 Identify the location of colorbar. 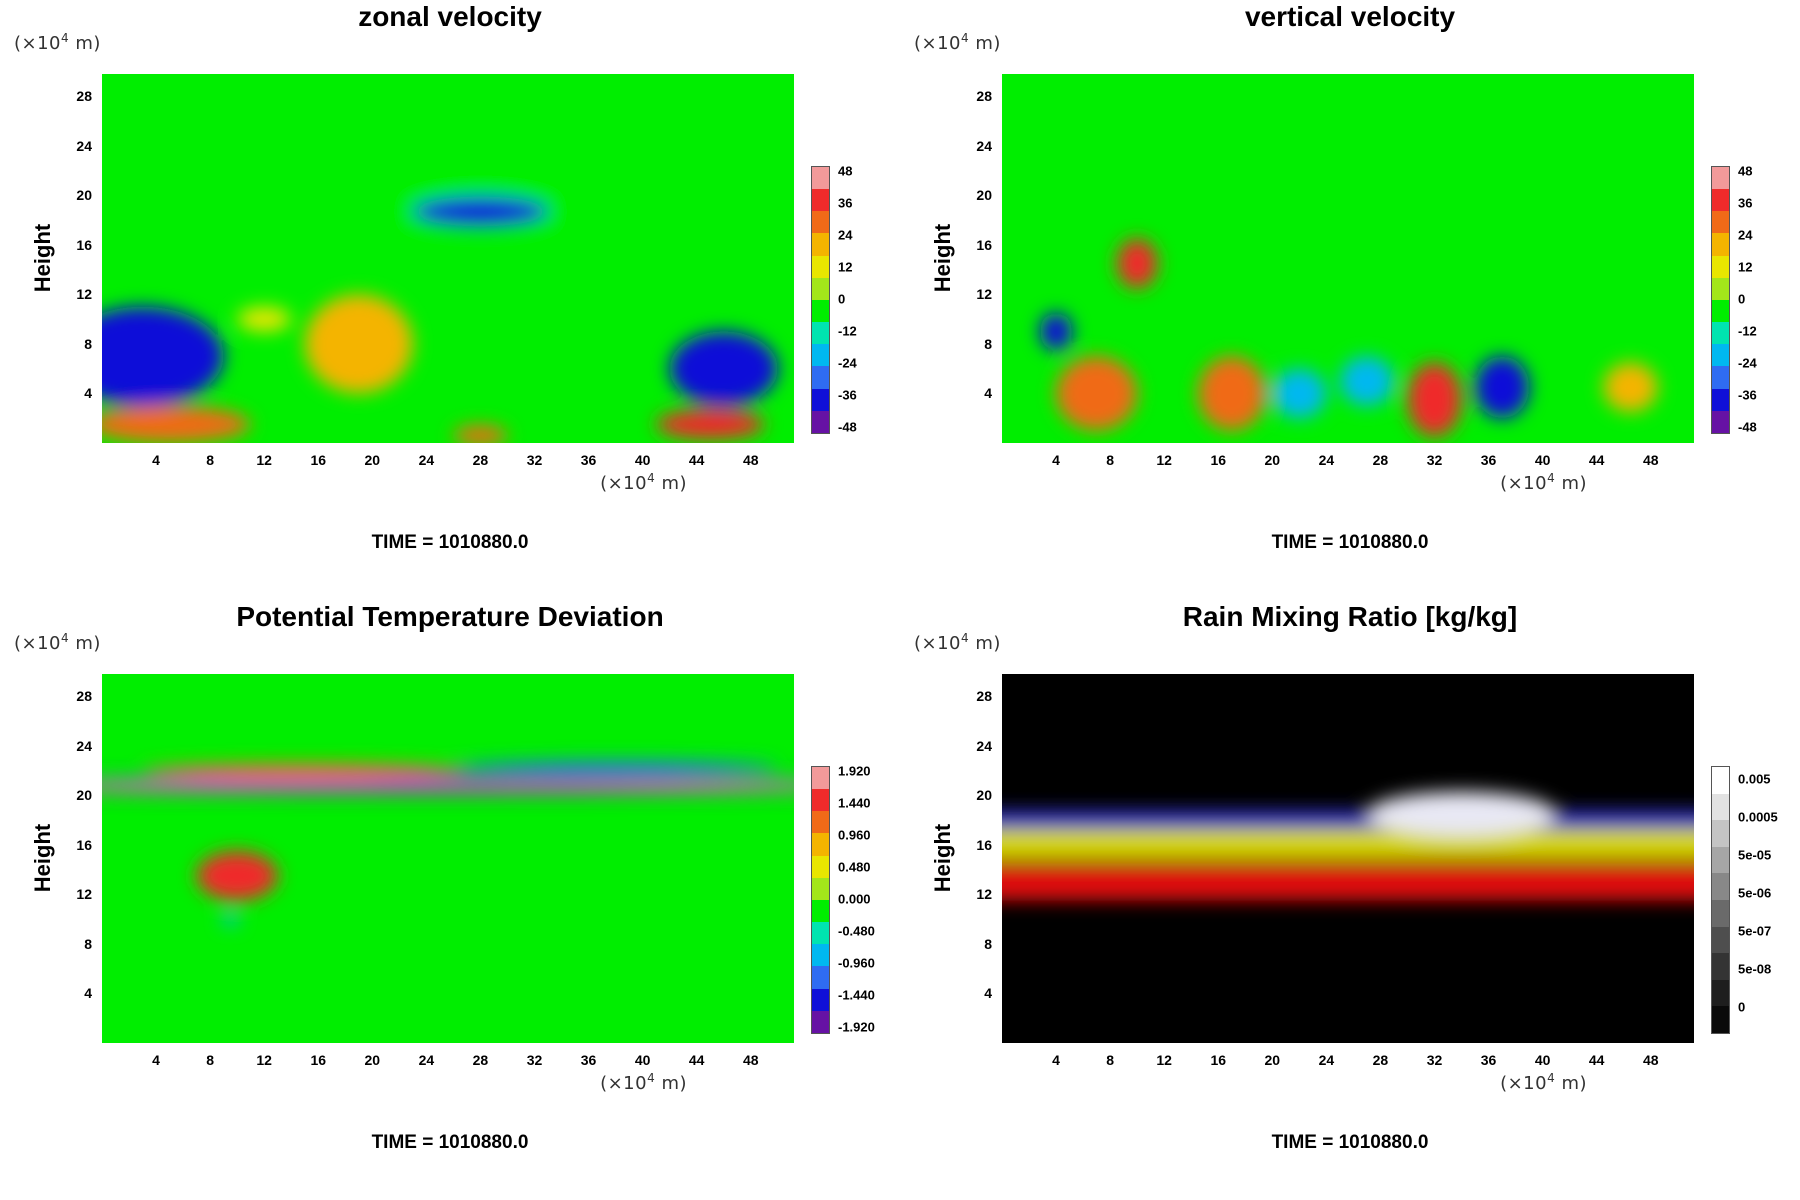
(820, 300).